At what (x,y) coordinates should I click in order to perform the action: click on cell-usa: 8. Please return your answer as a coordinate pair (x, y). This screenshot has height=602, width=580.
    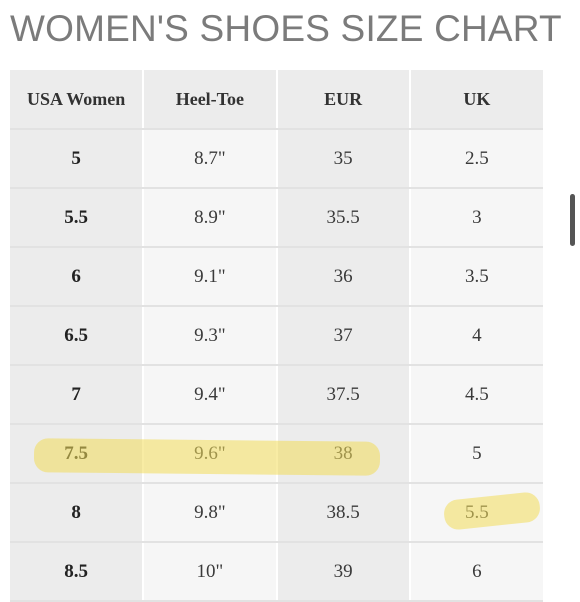
    Looking at the image, I should click on (77, 513).